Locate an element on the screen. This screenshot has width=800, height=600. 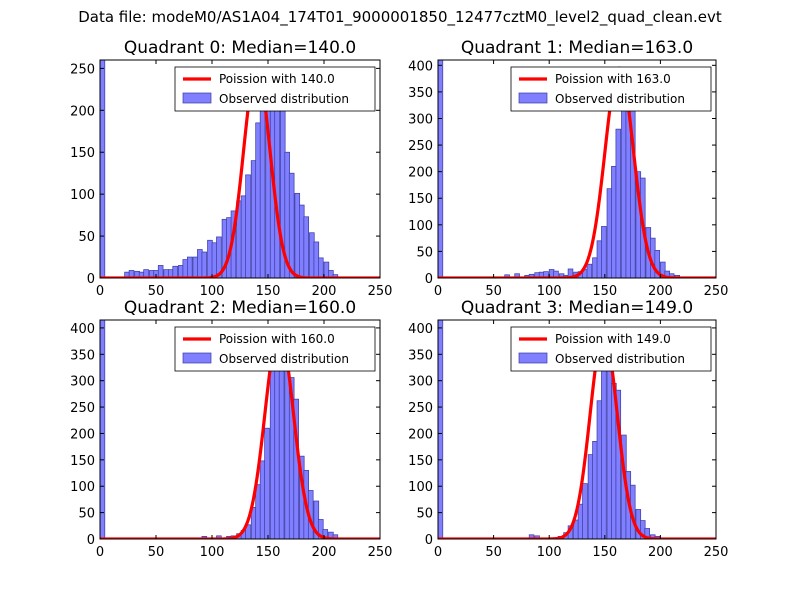
legend: Poission with 163.0 Observed distribution is located at coordinates (611, 89).